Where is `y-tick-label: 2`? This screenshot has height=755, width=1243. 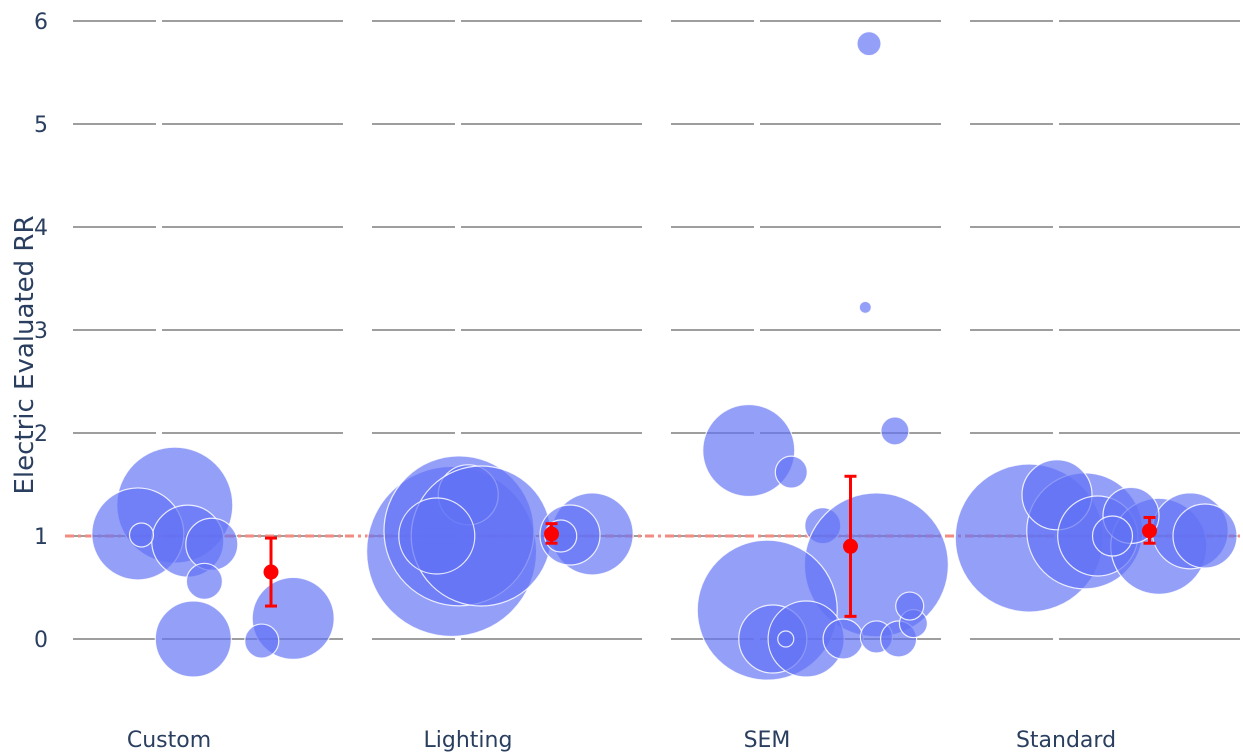
y-tick-label: 2 is located at coordinates (41, 434).